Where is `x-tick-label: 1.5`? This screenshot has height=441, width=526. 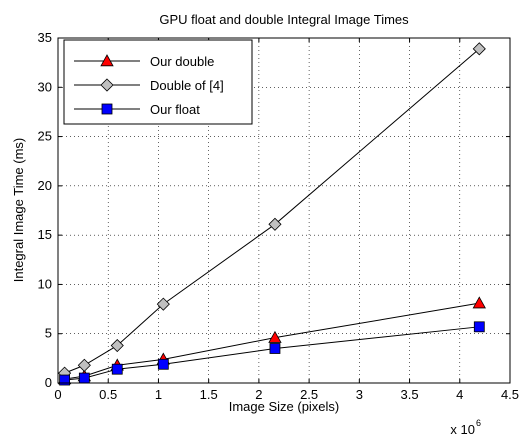
x-tick-label: 1.5 is located at coordinates (209, 394).